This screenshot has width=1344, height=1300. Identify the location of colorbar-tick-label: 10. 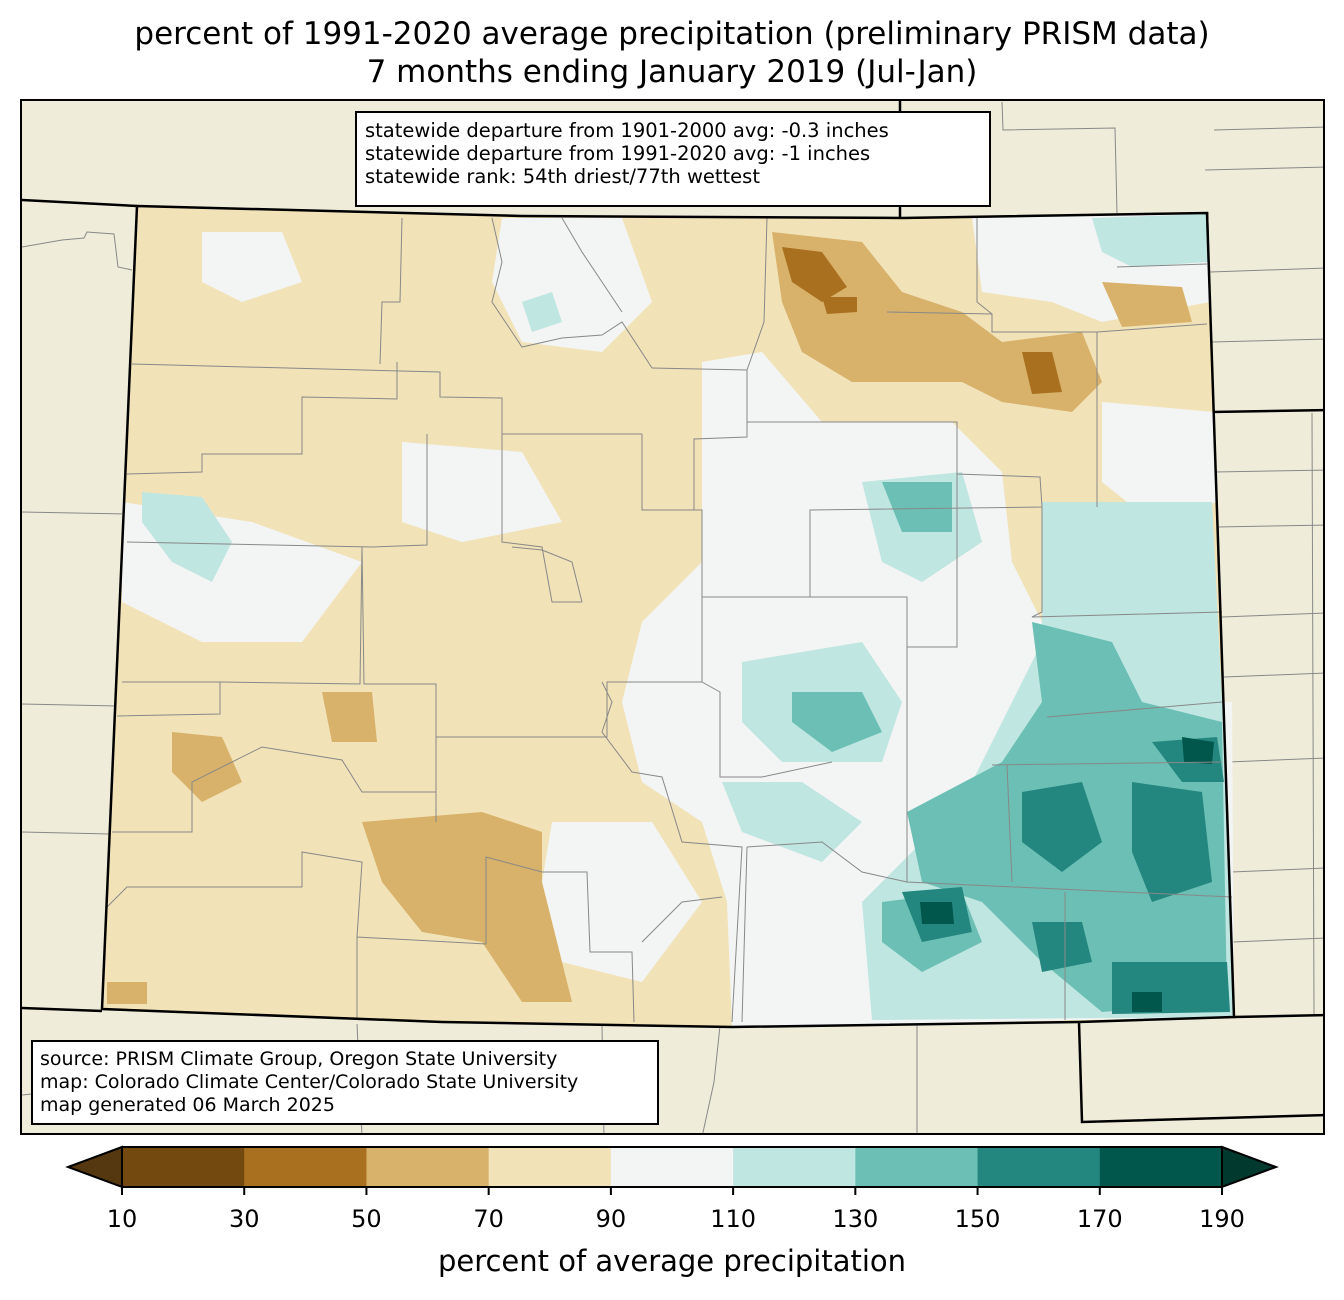
(122, 1219).